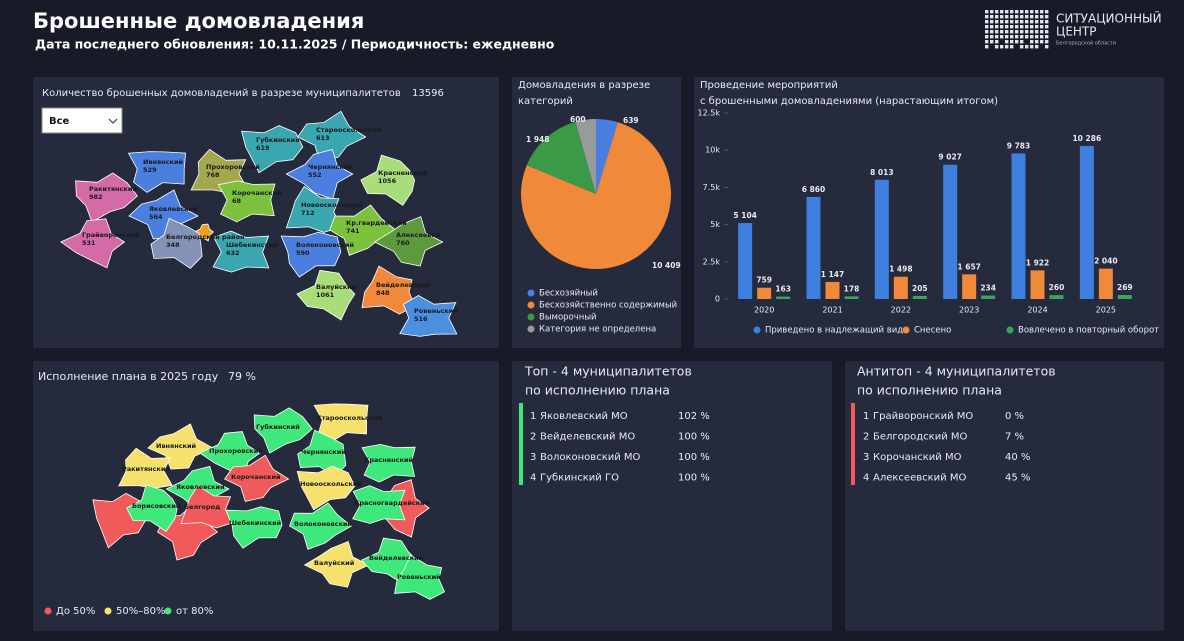 The width and height of the screenshot is (1184, 641). I want to click on panel, so click(1004, 496).